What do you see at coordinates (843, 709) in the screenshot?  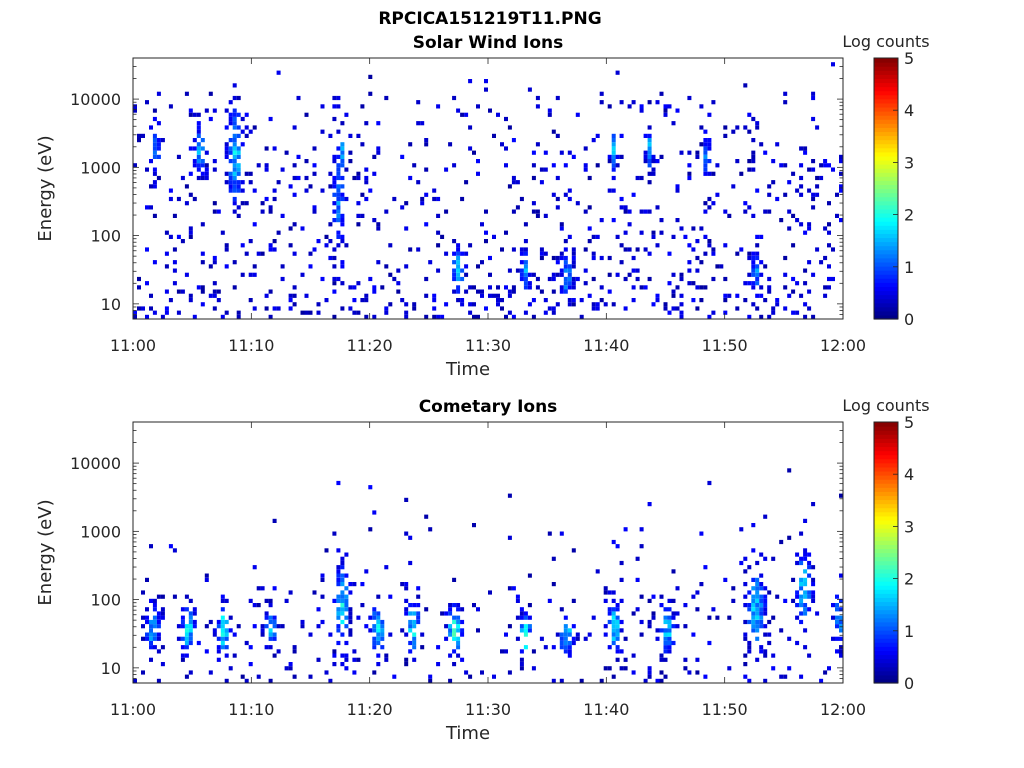 I see `x-tick-label: 12:00` at bounding box center [843, 709].